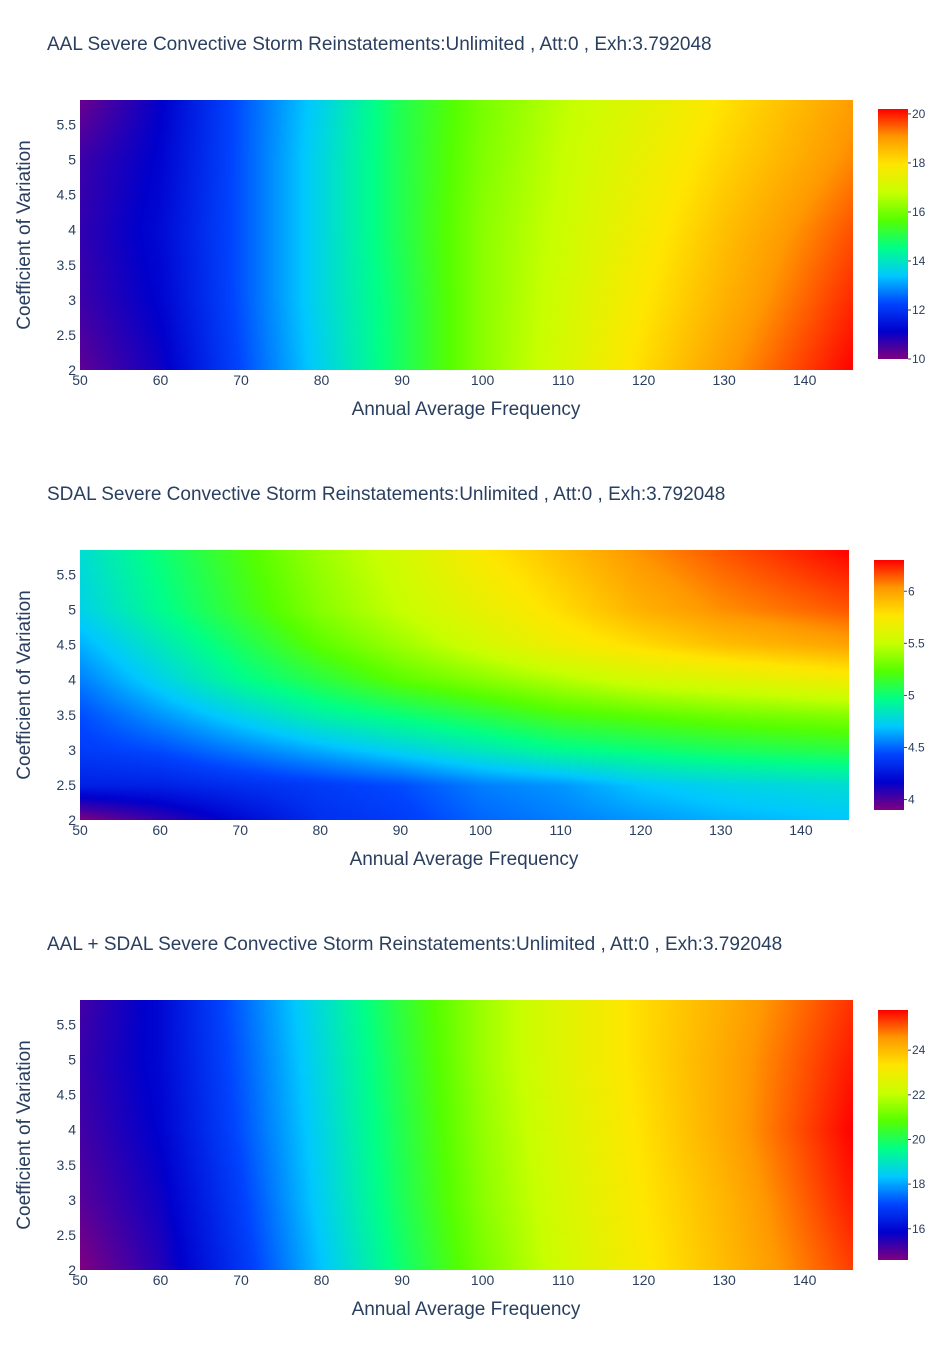 Image resolution: width=946 pixels, height=1350 pixels. What do you see at coordinates (919, 261) in the screenshot?
I see `colorbar-tick-label: 14` at bounding box center [919, 261].